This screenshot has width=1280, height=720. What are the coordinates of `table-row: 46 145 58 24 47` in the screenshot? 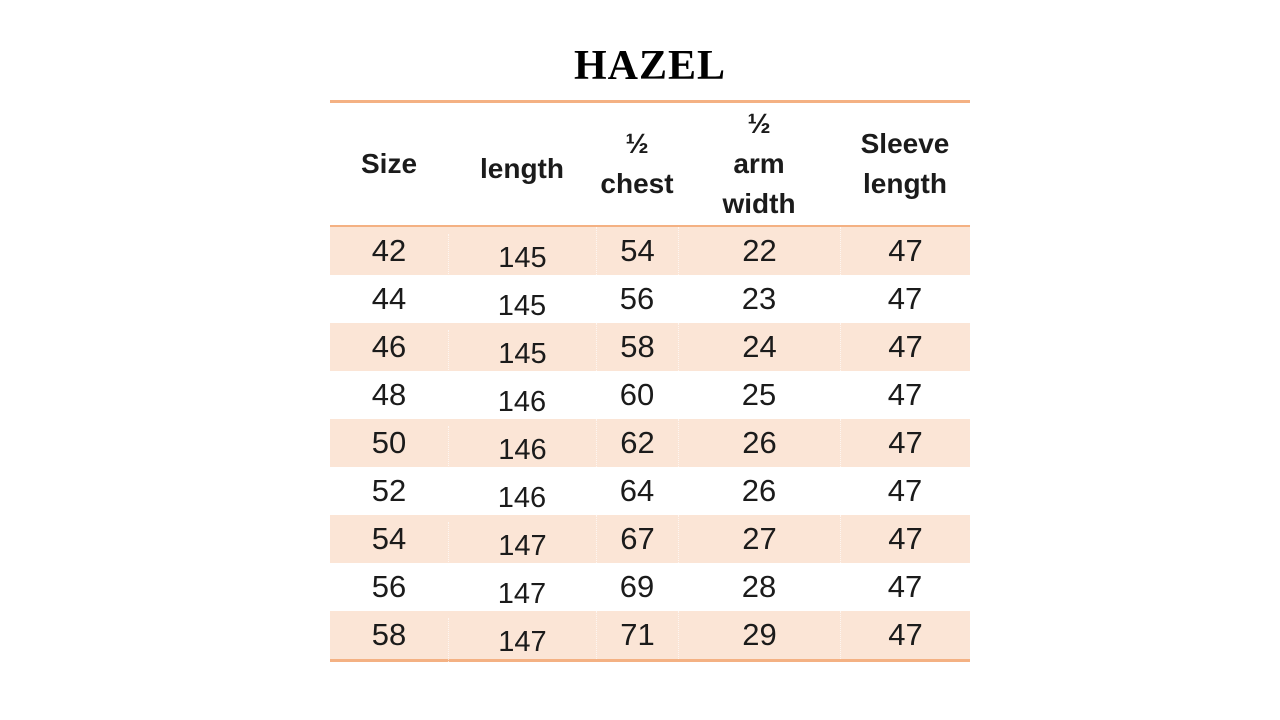 It's located at (650, 350).